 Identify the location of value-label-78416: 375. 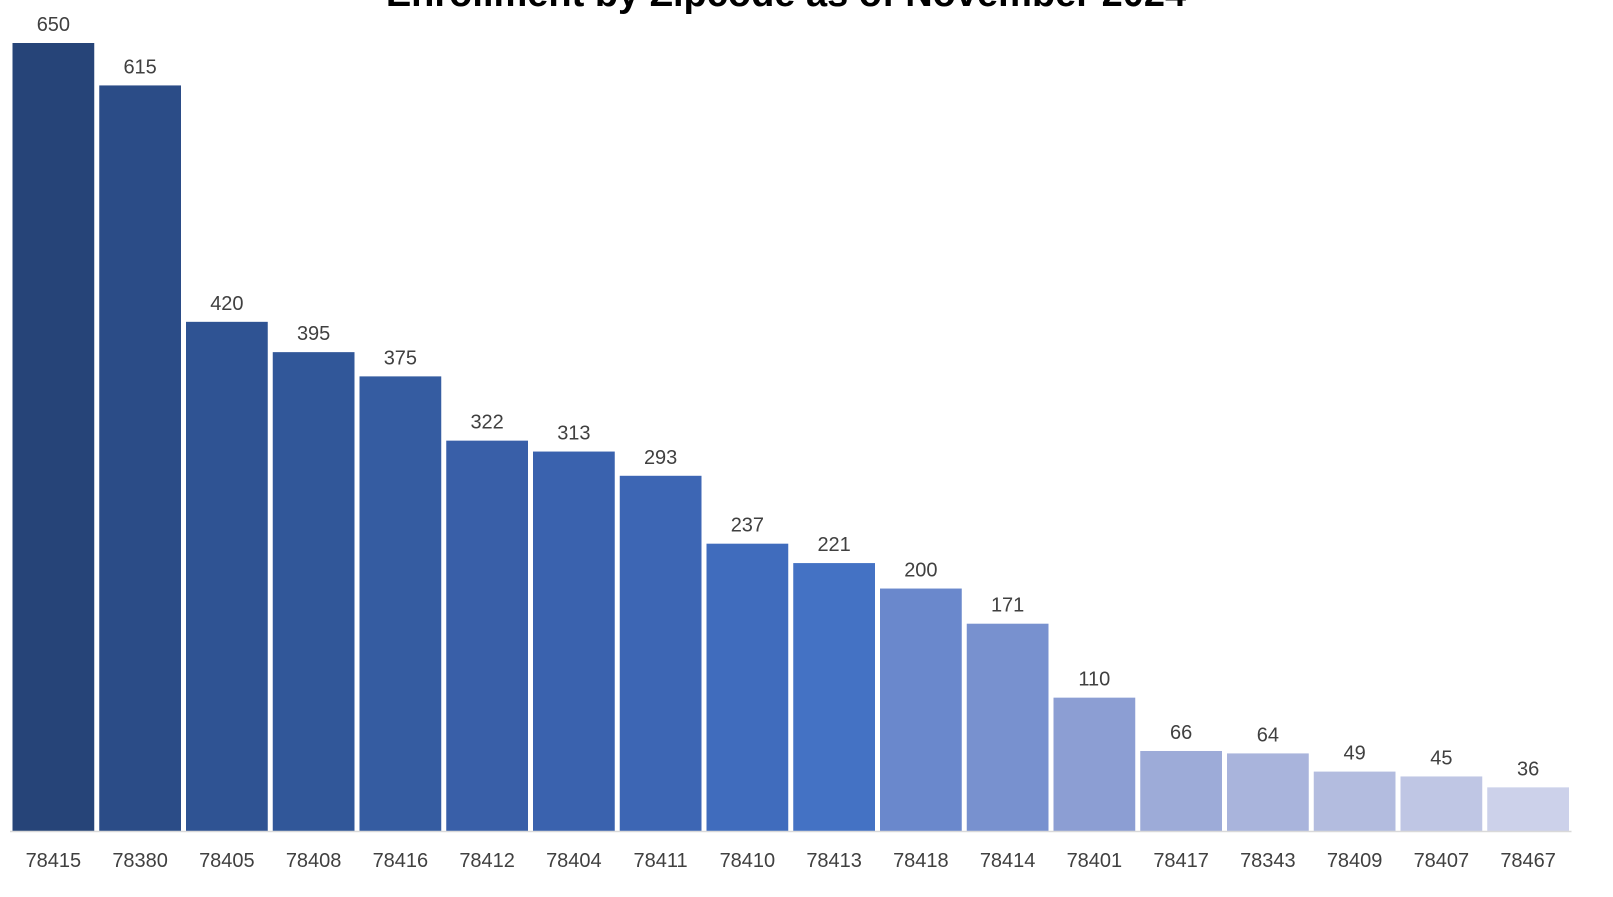
(400, 358).